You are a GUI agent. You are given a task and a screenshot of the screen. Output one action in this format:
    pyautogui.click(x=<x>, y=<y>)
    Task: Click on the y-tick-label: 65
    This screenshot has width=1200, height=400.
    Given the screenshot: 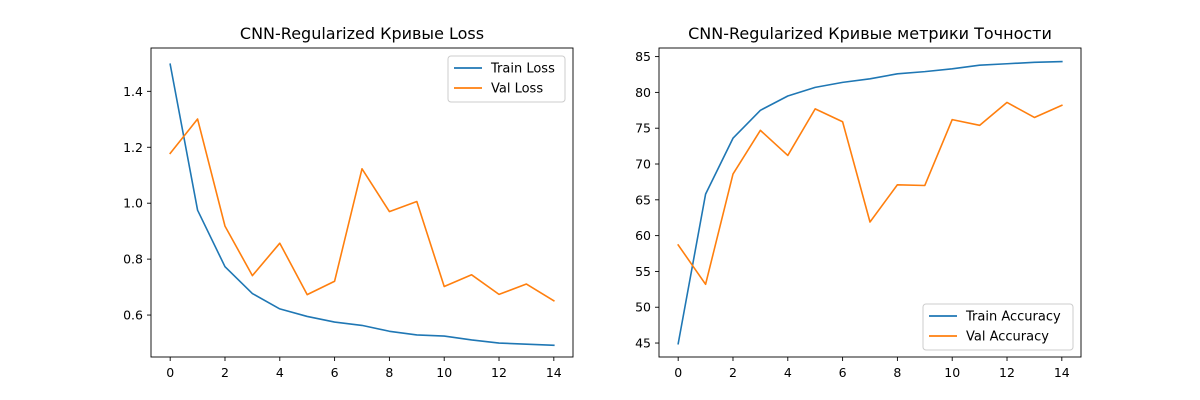 What is the action you would take?
    pyautogui.click(x=643, y=199)
    